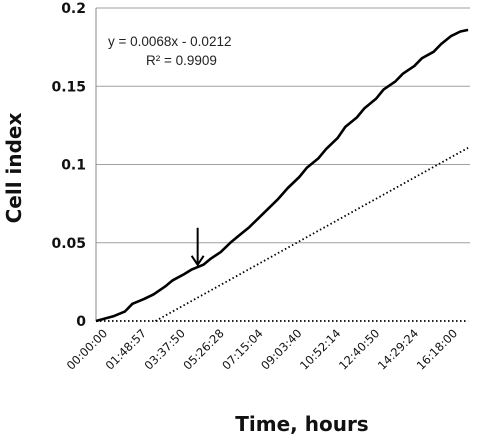 This screenshot has width=477, height=440. Describe the element at coordinates (73, 9) in the screenshot. I see `y-tick-label: 0.2` at that location.